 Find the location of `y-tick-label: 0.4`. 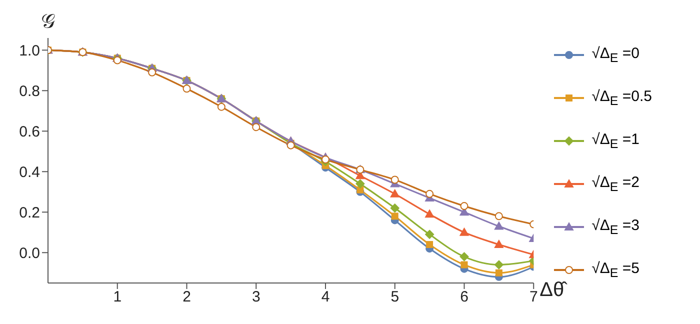

y-tick-label: 0.4 is located at coordinates (29, 172).